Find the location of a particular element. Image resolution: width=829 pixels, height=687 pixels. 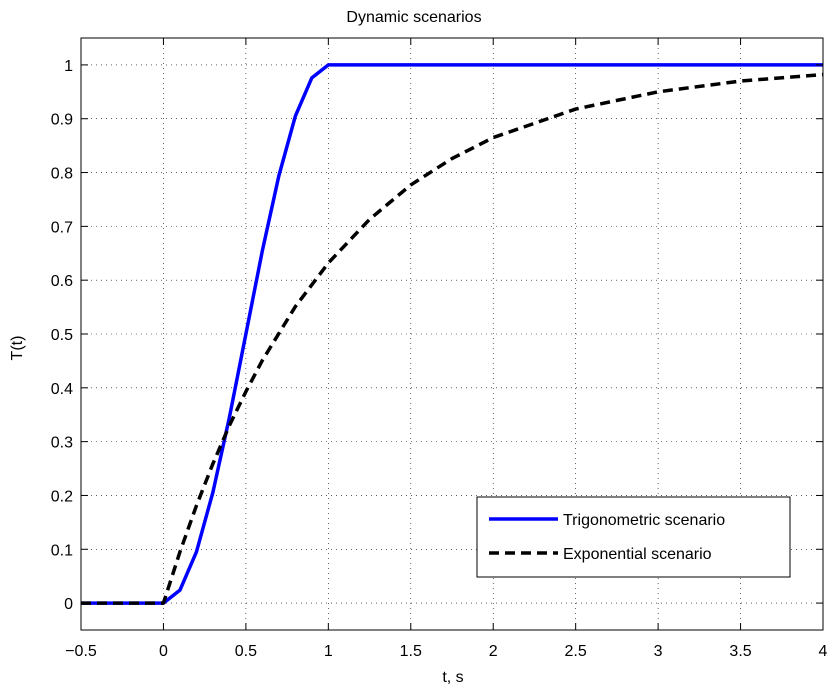

y-tick-label: 0.3 is located at coordinates (62, 443).